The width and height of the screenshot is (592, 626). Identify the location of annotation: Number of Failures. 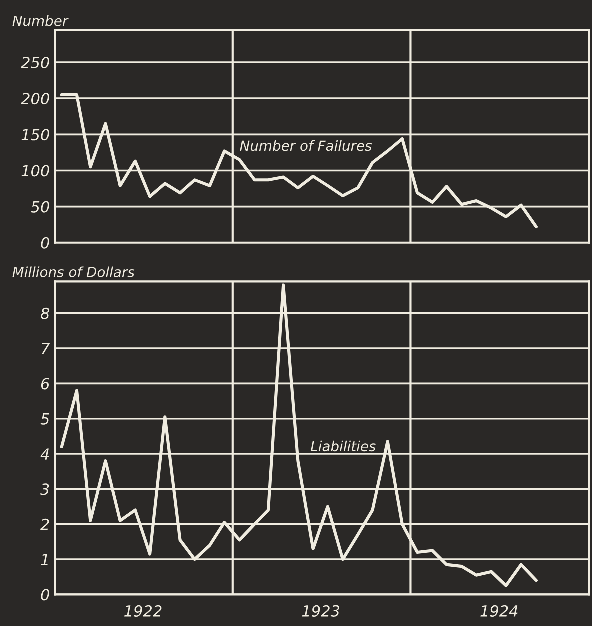
(306, 146).